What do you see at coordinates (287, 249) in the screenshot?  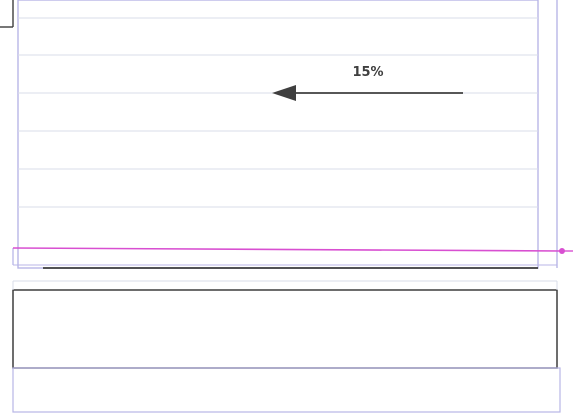 I see `magenta-guide-line` at bounding box center [287, 249].